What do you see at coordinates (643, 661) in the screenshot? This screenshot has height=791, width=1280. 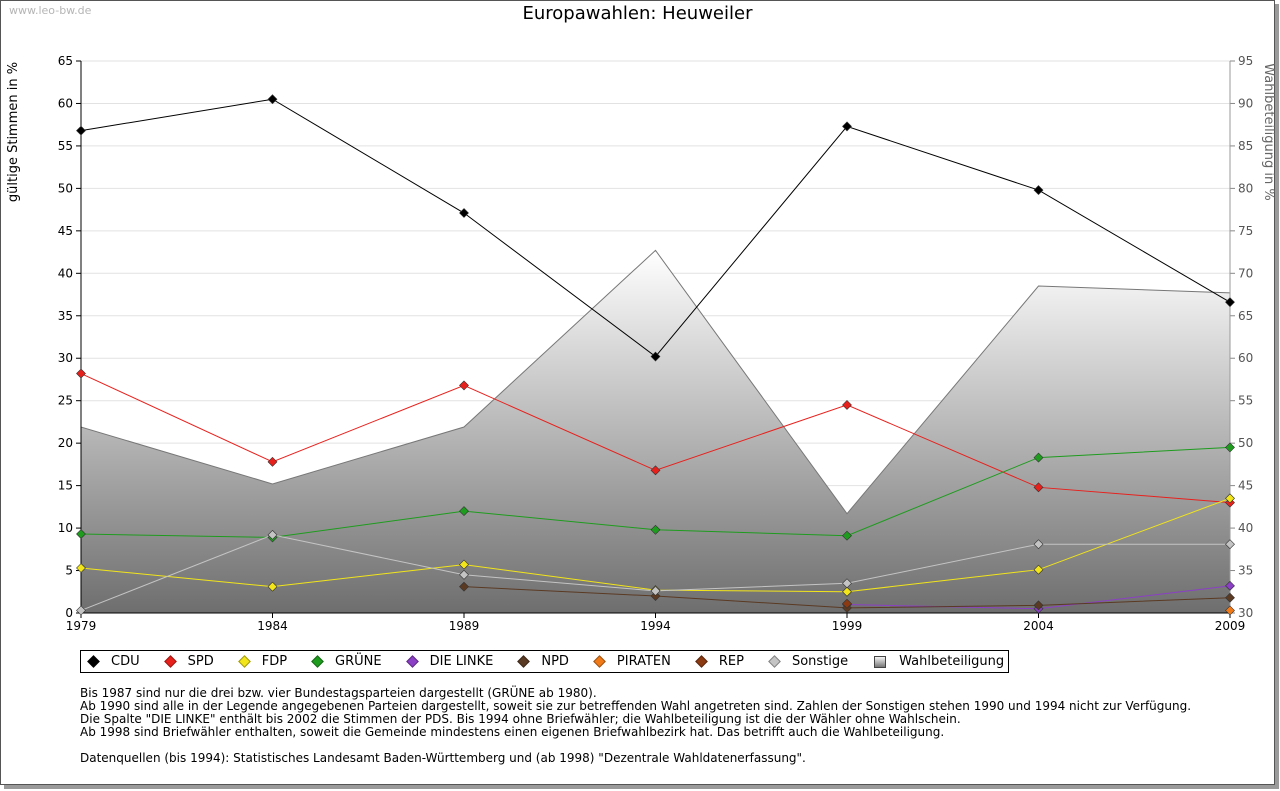 I see `legend-label: PIRATEN` at bounding box center [643, 661].